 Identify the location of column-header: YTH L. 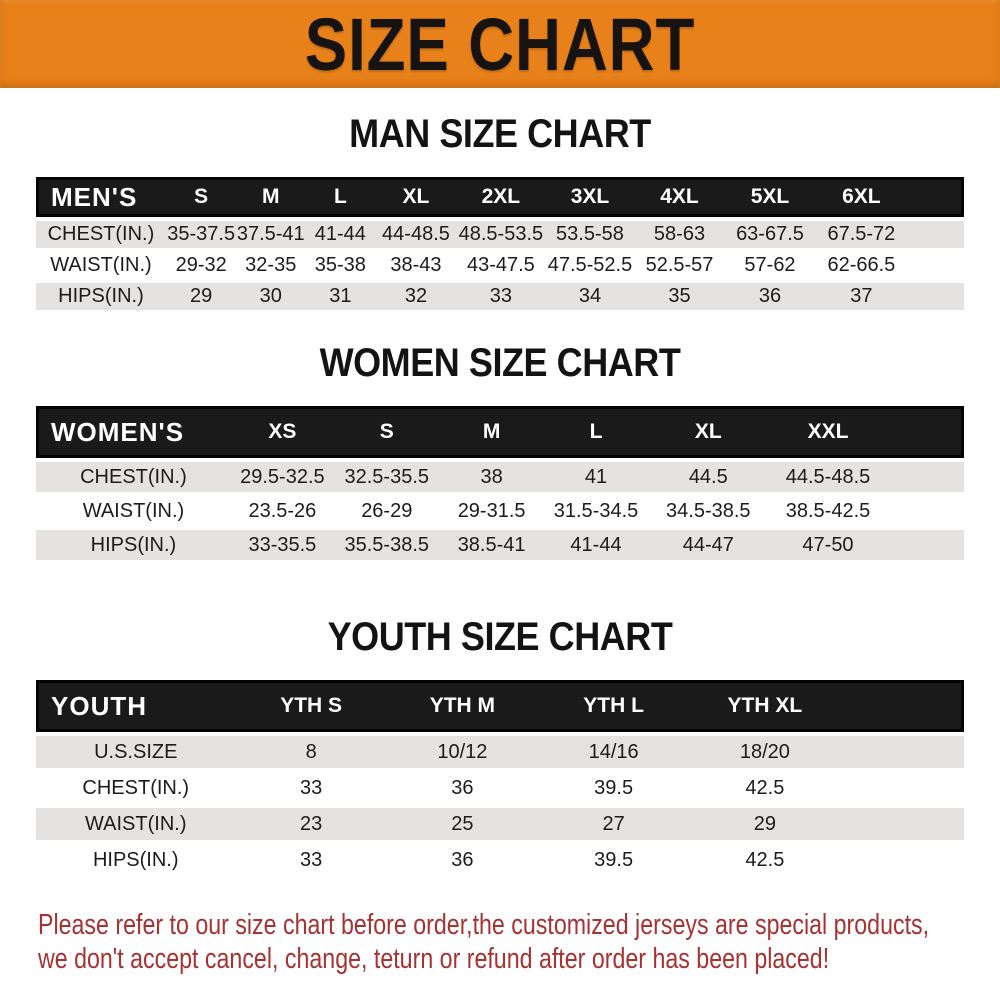
(614, 706).